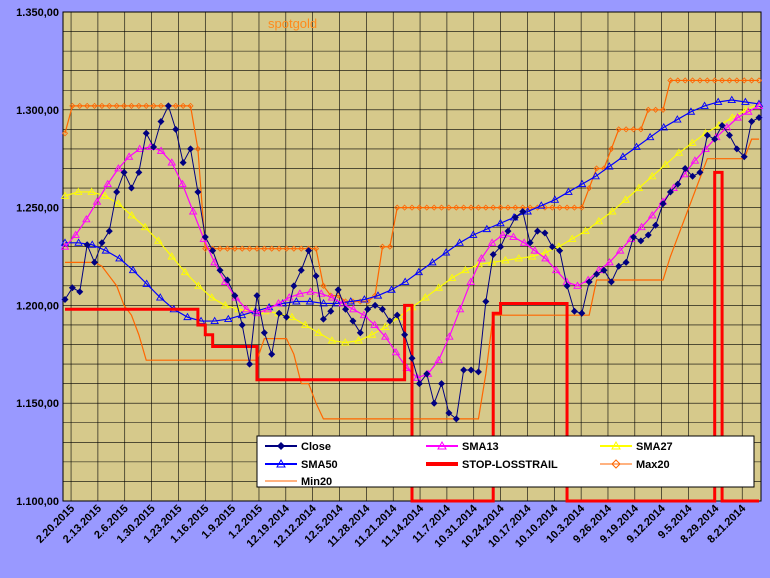 This screenshot has width=770, height=578. I want to click on legend-label-stop-loss-trail: STOP-LOSSTRAIL, so click(510, 465).